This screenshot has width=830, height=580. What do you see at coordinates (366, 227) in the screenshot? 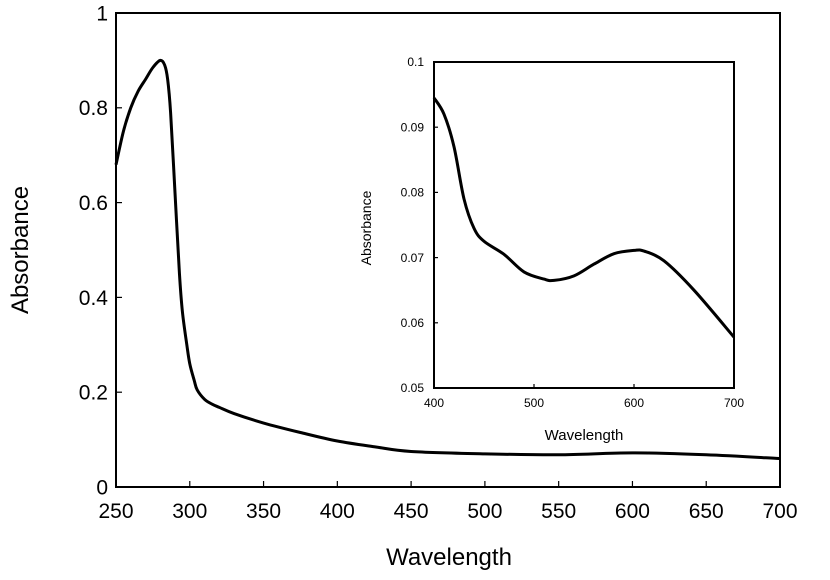
I see `inset-y-axis-label: Absorbance` at bounding box center [366, 227].